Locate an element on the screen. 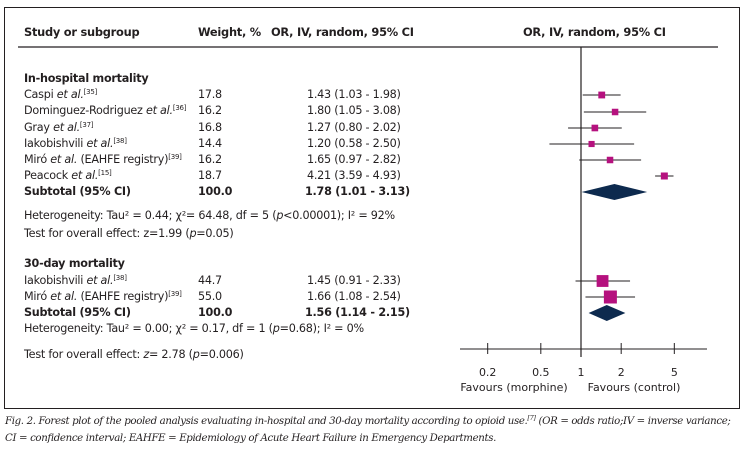 The image size is (751, 453). header-or-plot: OR, IV, random, 95% CI is located at coordinates (594, 32).